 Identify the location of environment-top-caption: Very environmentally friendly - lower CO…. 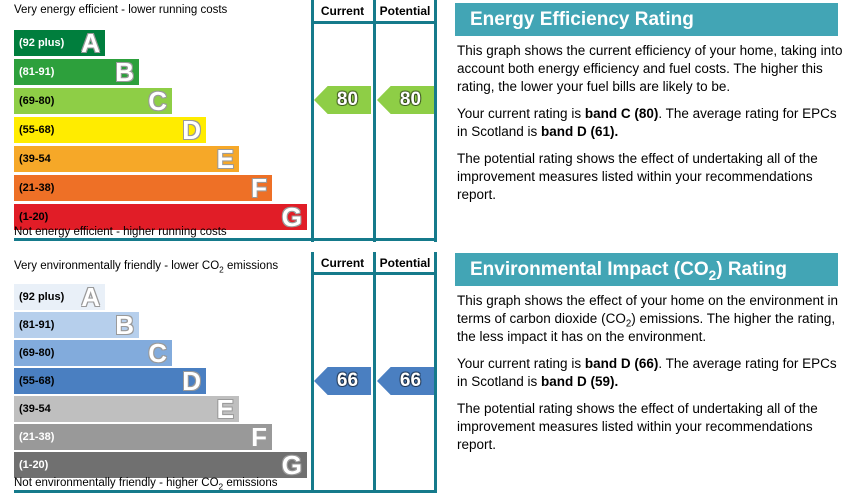
(146, 267).